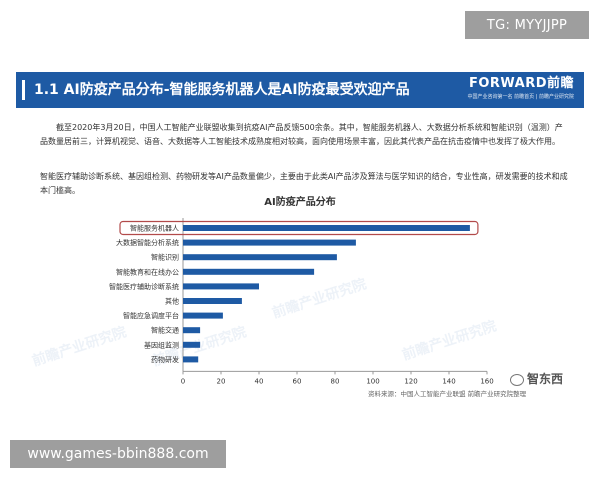  What do you see at coordinates (165, 359) in the screenshot?
I see `category-label-9: 药物研发` at bounding box center [165, 359].